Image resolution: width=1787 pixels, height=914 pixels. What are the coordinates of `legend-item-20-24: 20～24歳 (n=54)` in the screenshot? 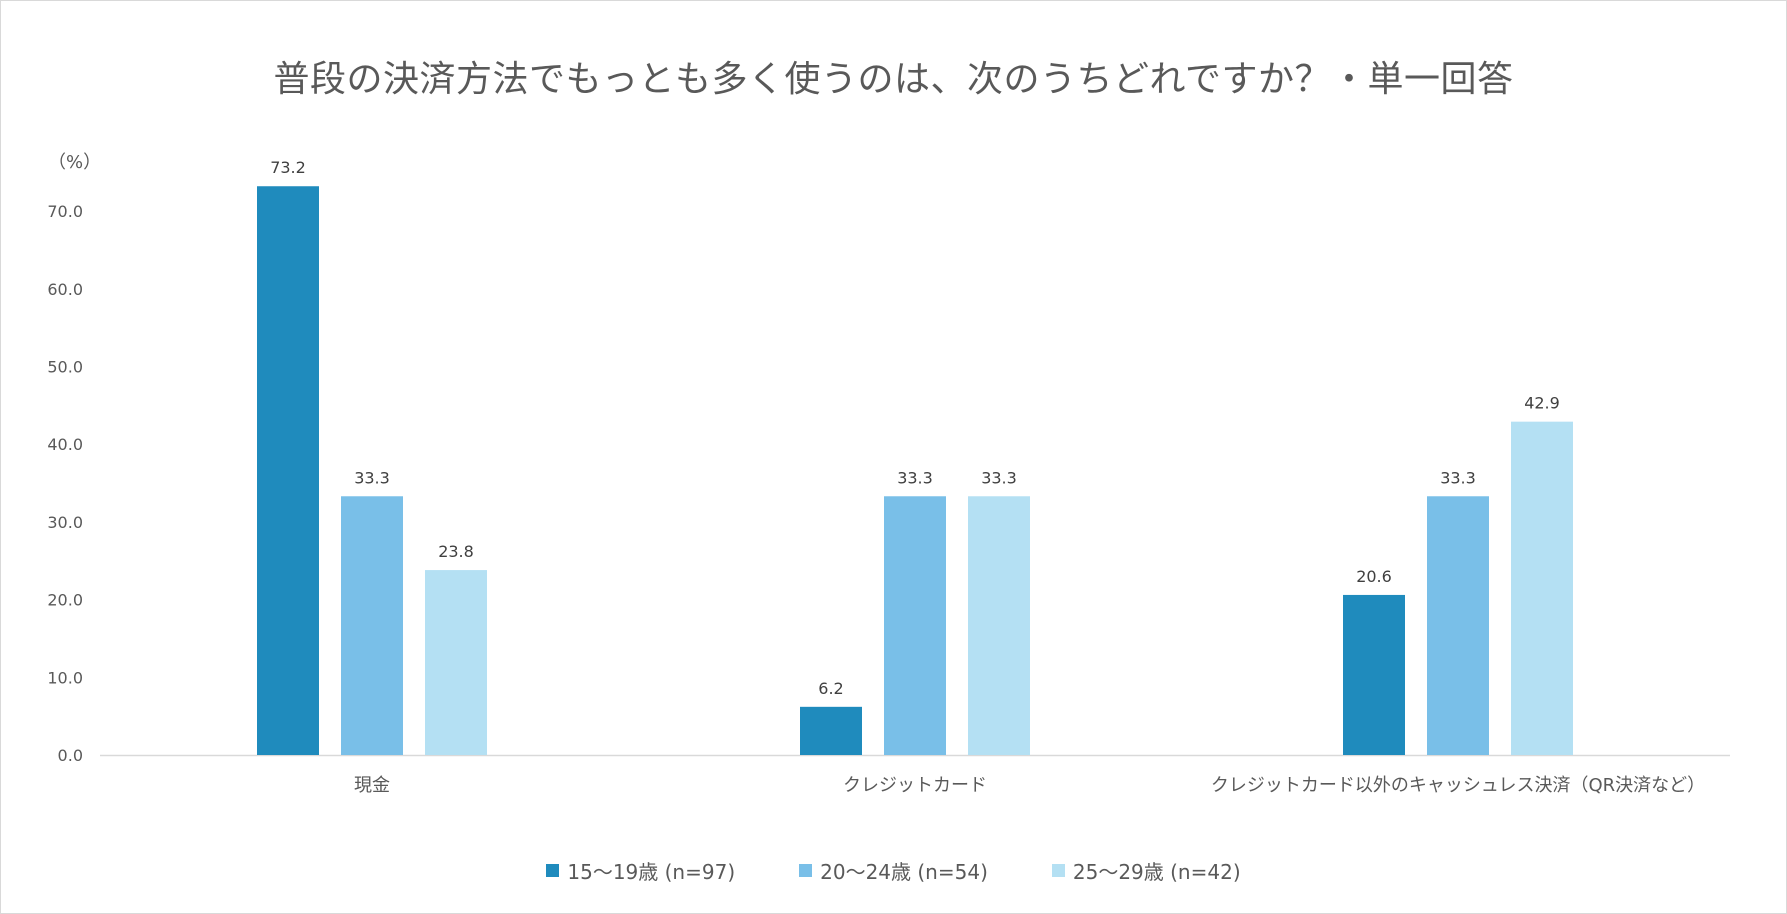 It's located at (893, 870).